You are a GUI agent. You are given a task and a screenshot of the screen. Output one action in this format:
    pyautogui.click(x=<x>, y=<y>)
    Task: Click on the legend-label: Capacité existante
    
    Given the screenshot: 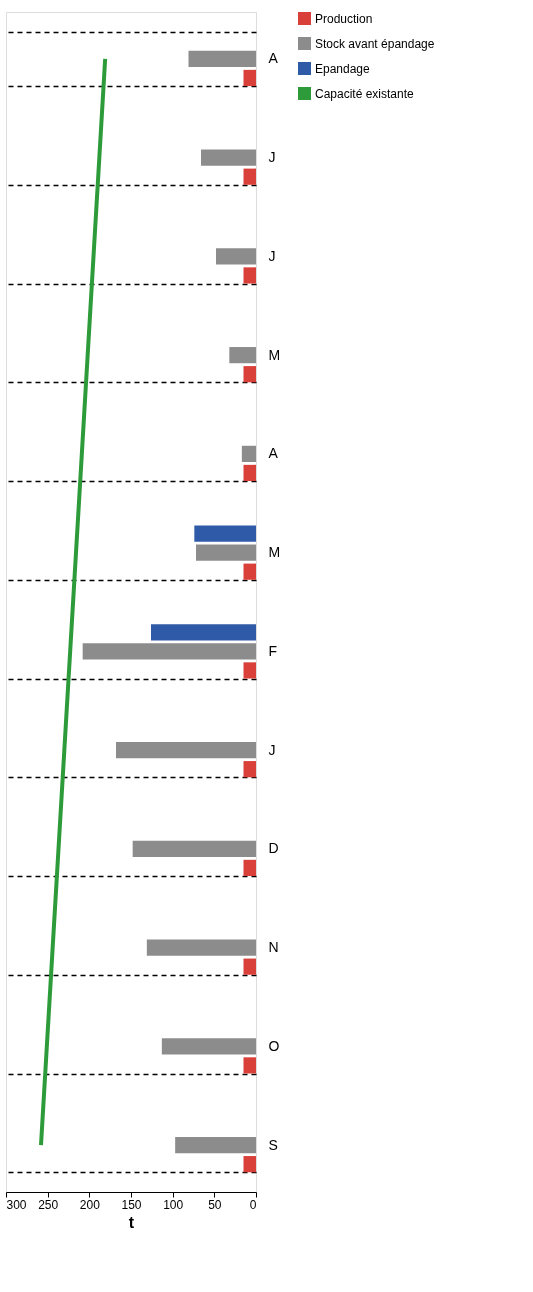 What is the action you would take?
    pyautogui.click(x=365, y=93)
    